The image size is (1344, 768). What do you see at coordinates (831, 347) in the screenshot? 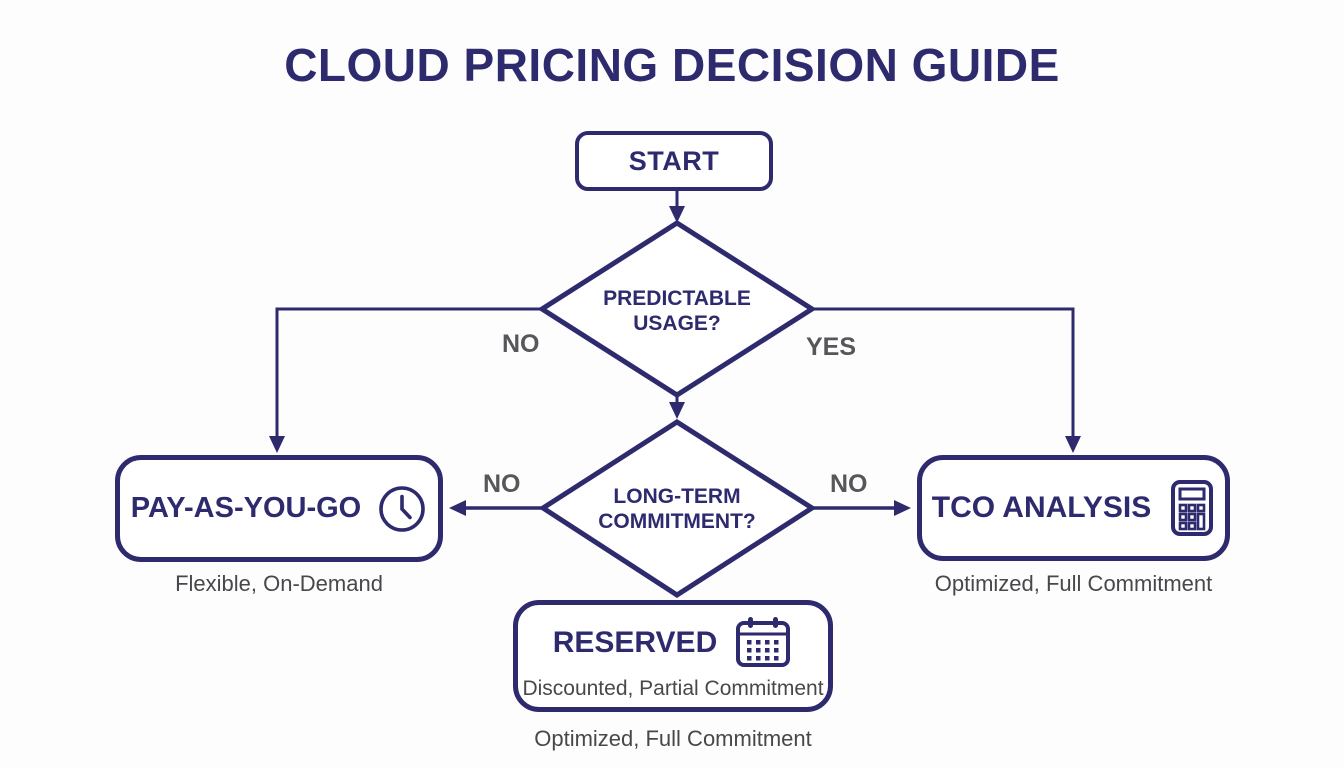
I see `decision1-yes-label: YES` at bounding box center [831, 347].